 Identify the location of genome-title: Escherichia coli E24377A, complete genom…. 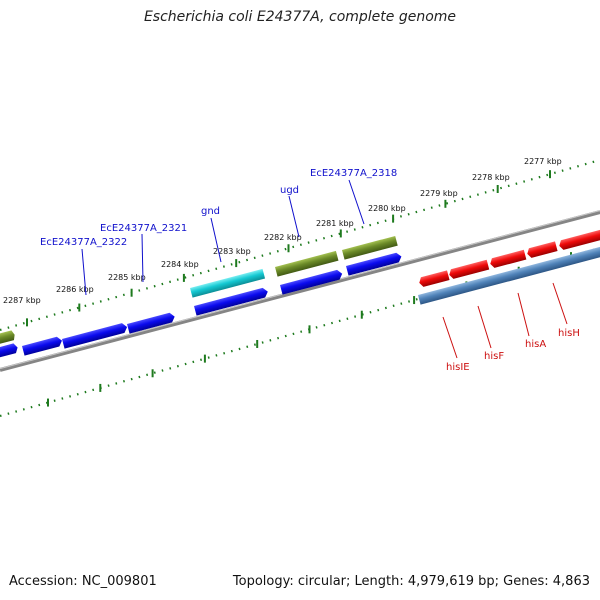
(300, 17).